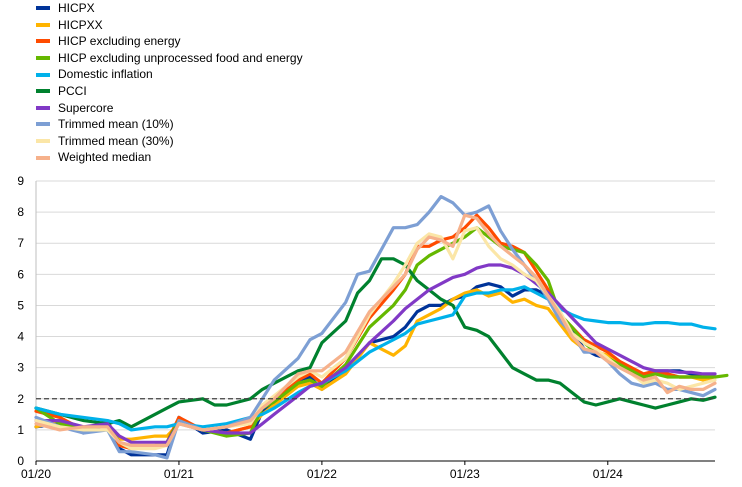 This screenshot has width=742, height=487. I want to click on y-tick-label: 6, so click(20, 274).